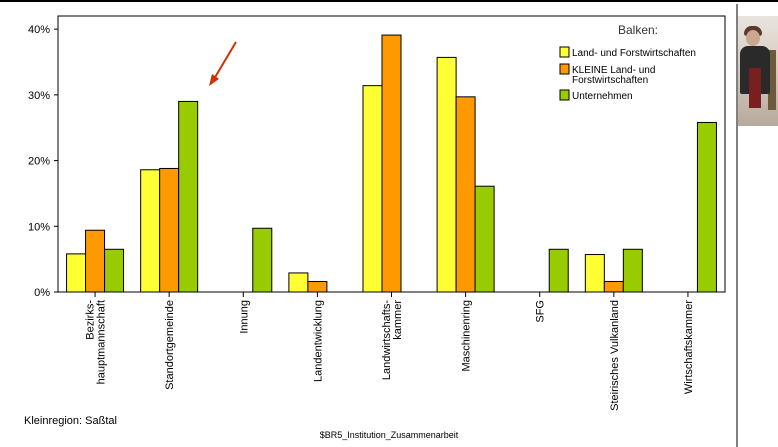 The image size is (778, 447). What do you see at coordinates (42, 293) in the screenshot?
I see `y-tick-label: 0%` at bounding box center [42, 293].